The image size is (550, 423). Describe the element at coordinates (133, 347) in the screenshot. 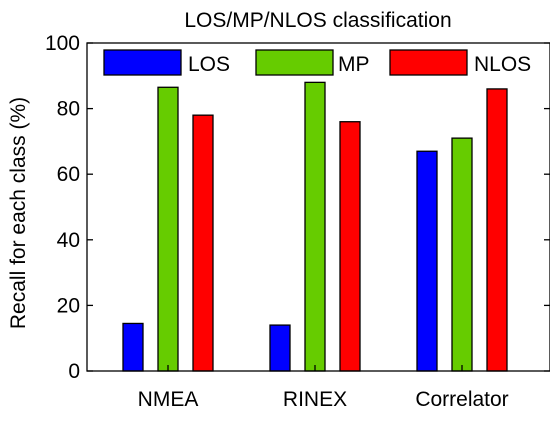

I see `bar-los-nmea` at that location.